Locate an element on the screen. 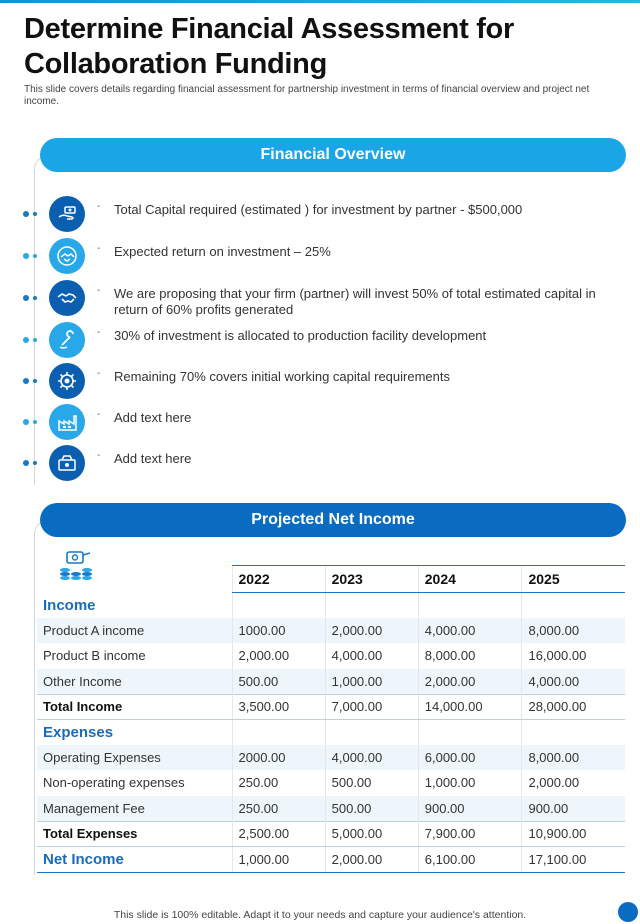 The height and width of the screenshot is (924, 640). year-header-row: 2022 2023 2024 2025 is located at coordinates (331, 579).